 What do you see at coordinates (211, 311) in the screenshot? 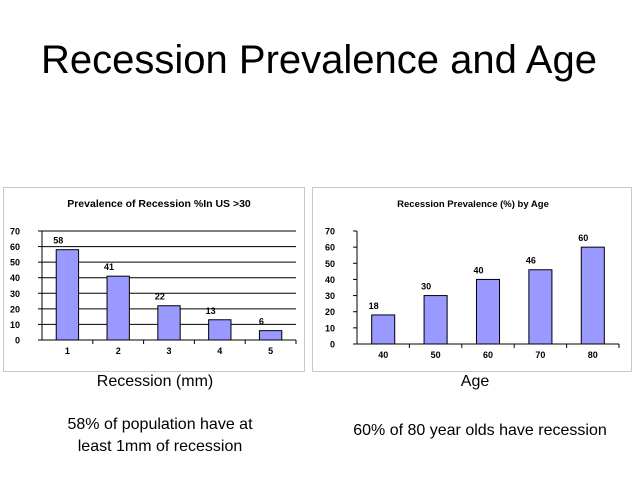
I see `bar-value-label: 13` at bounding box center [211, 311].